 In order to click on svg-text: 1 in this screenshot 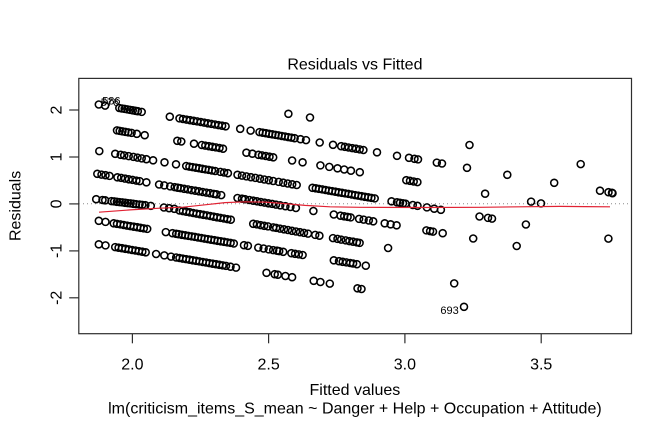, I will do `click(57, 156)`.